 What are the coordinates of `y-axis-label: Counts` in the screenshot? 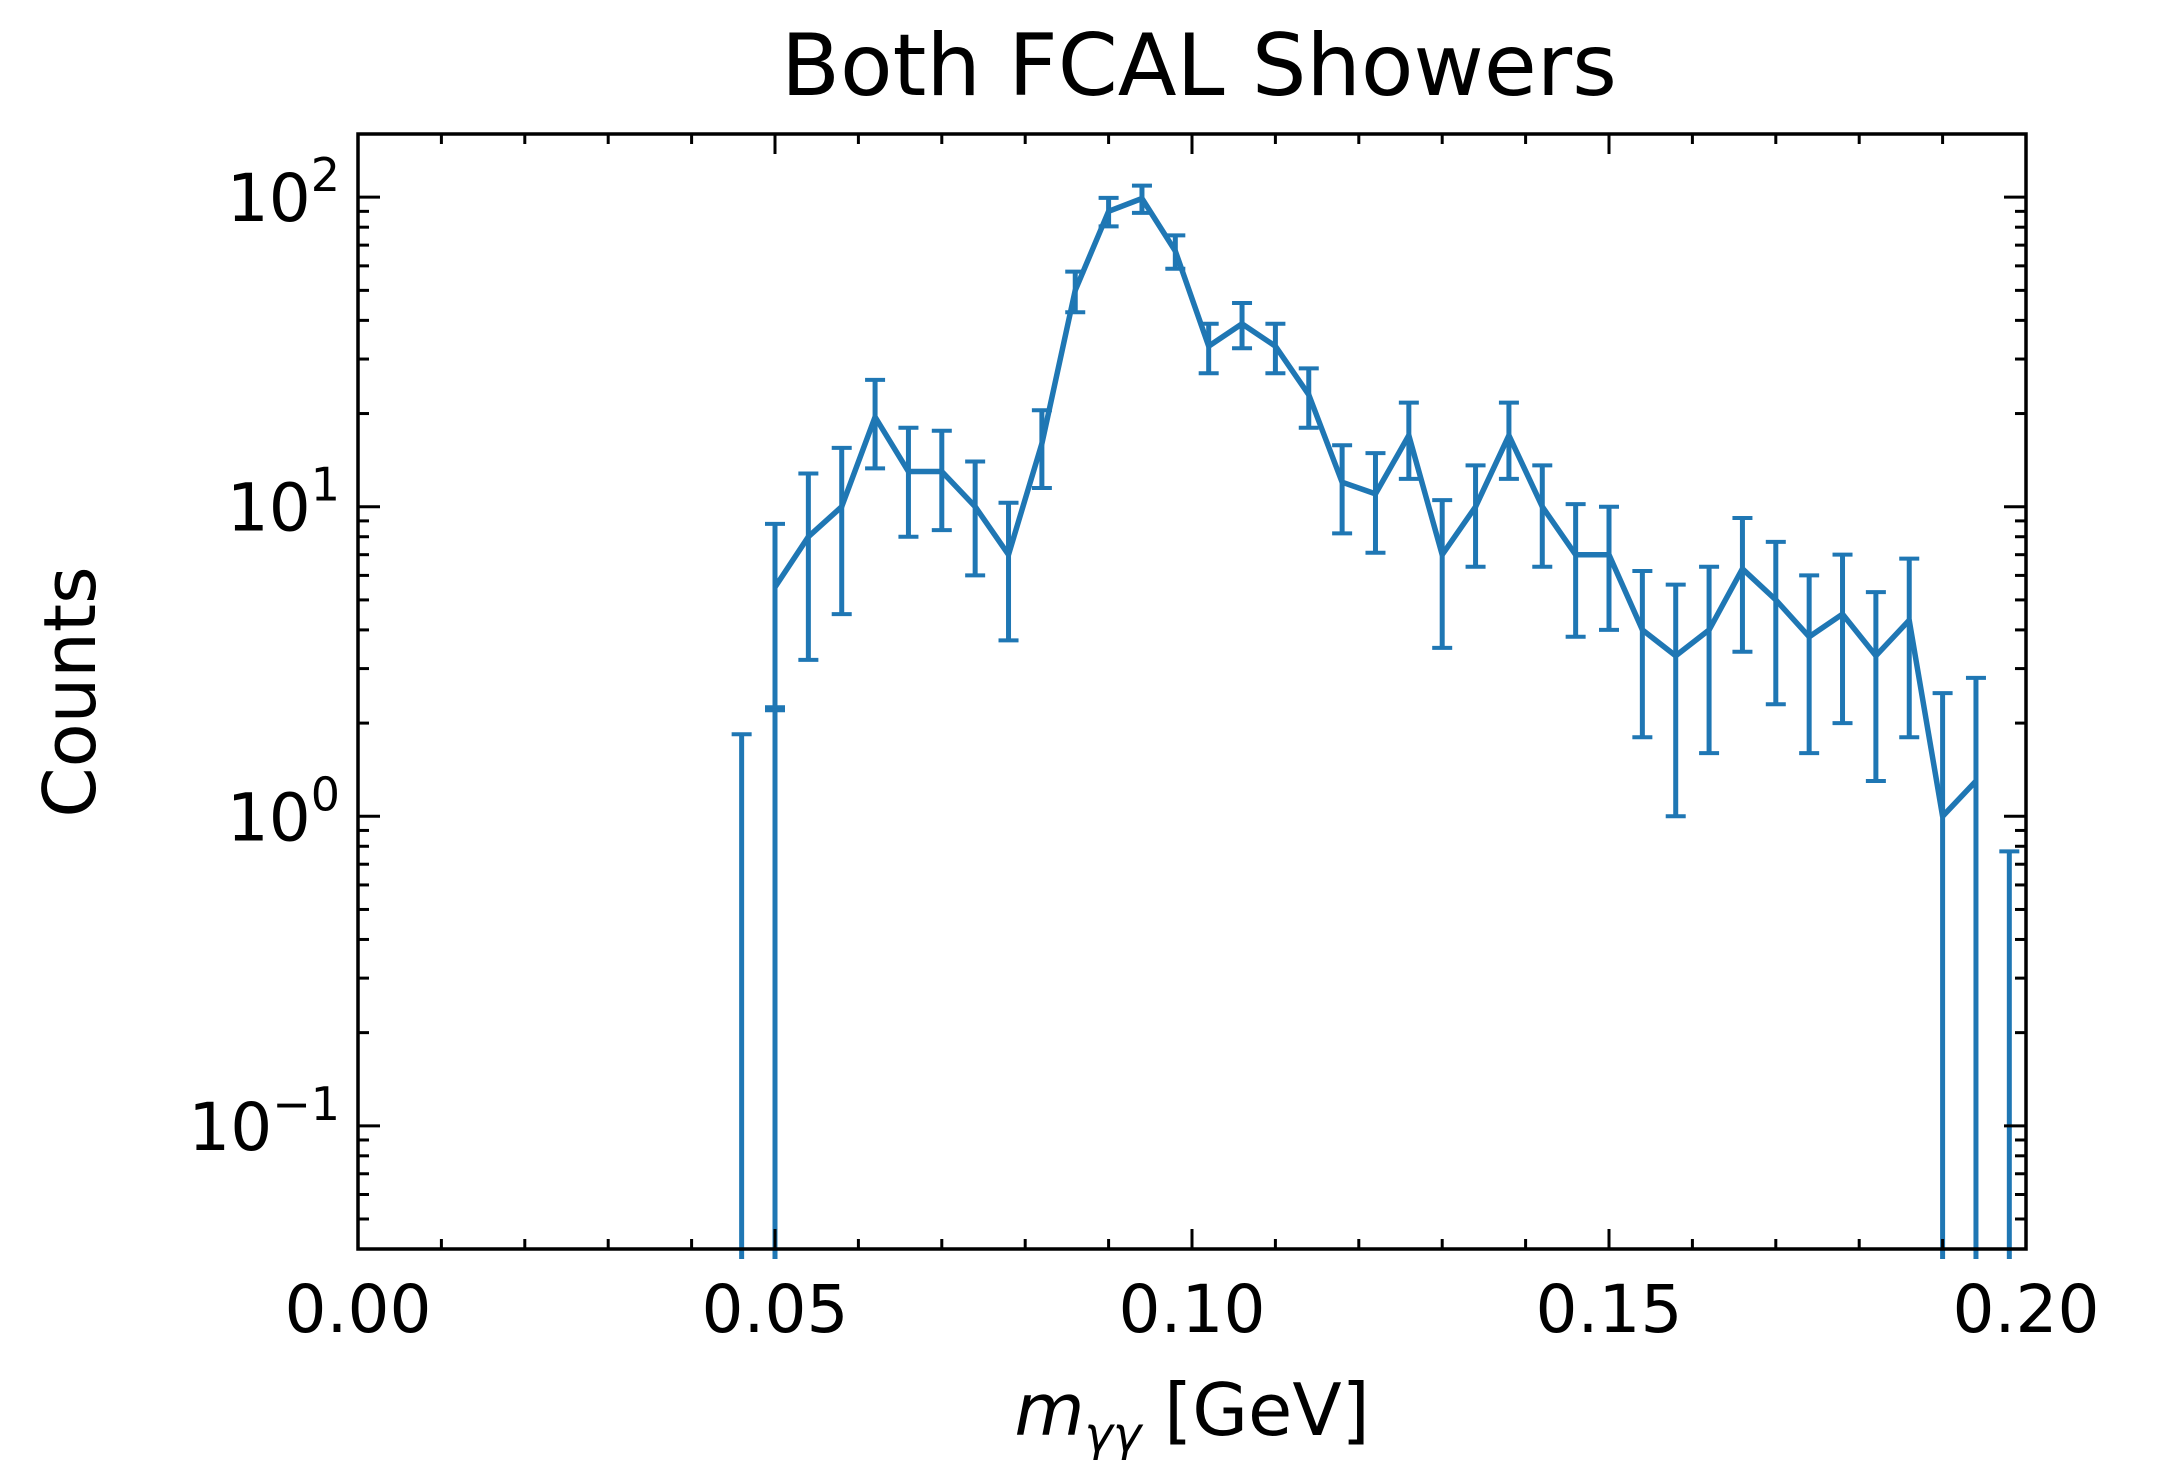 It's located at (70, 691).